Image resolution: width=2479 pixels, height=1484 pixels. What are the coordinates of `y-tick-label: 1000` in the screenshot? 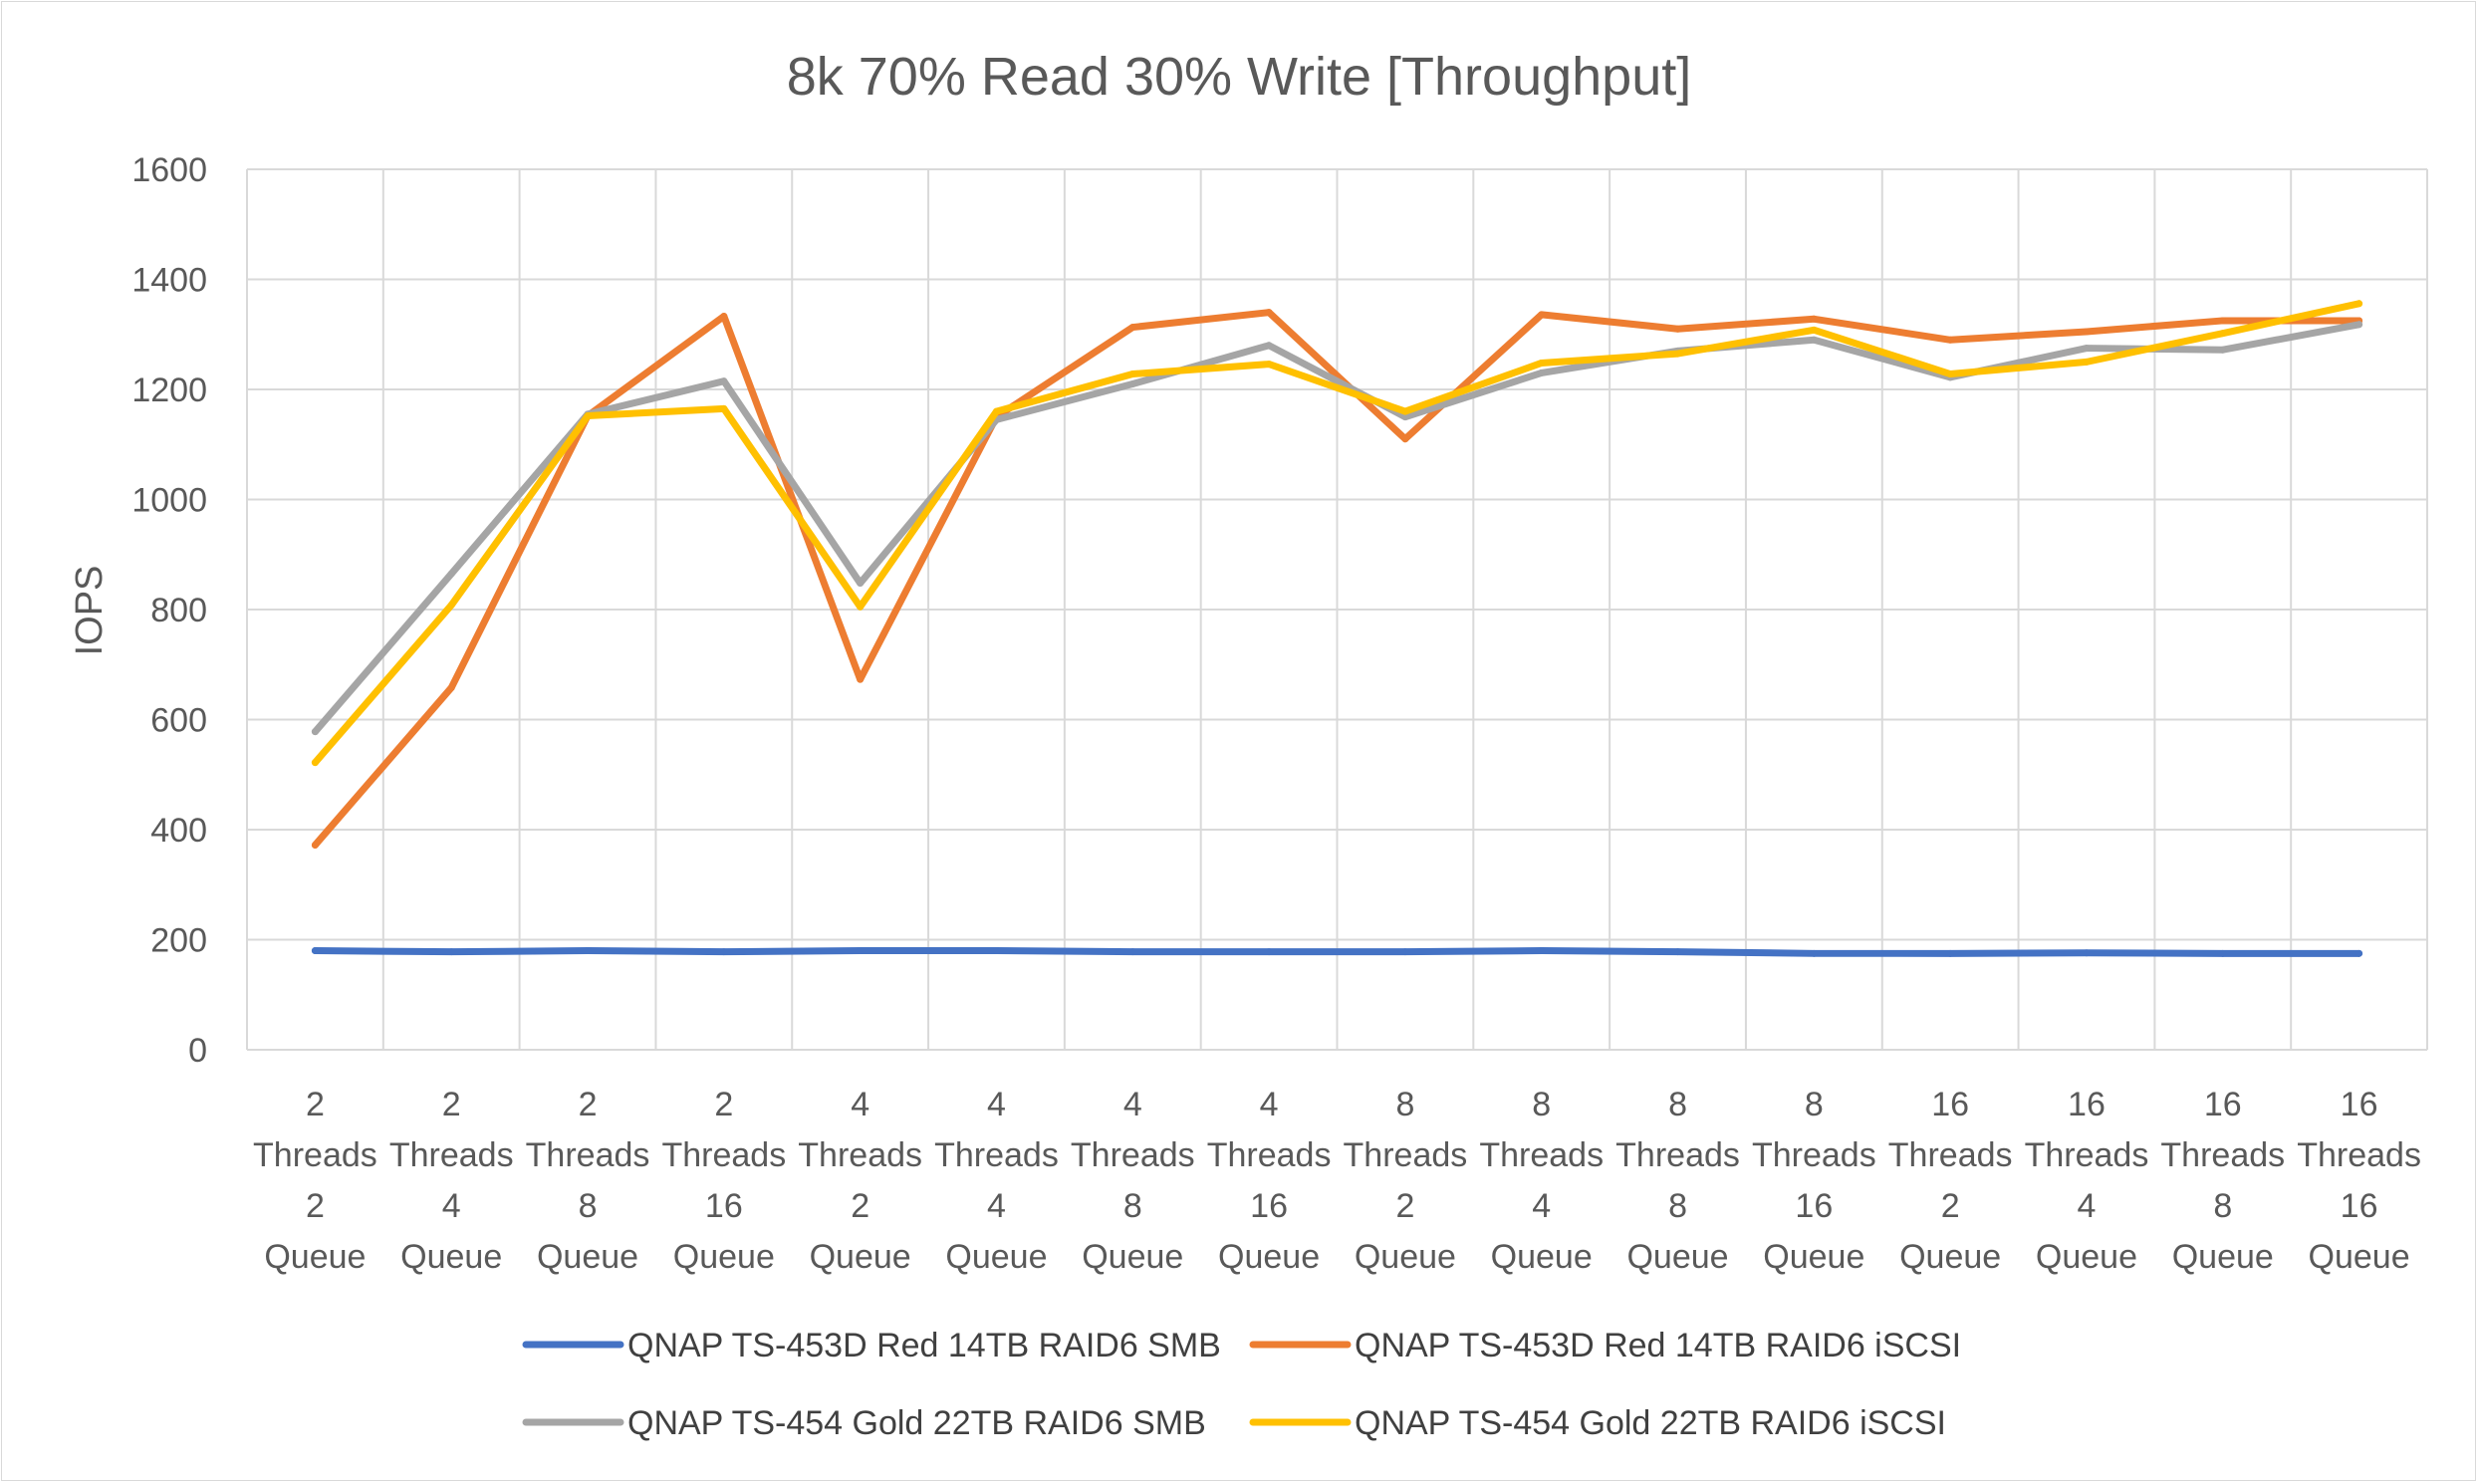 It's located at (169, 501).